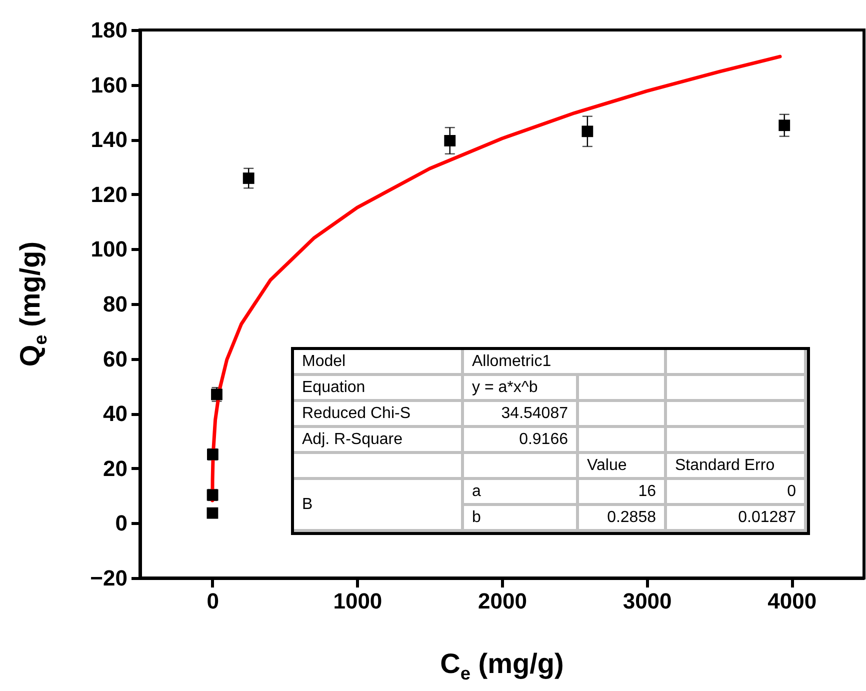 This screenshot has width=866, height=691. I want to click on x-tick-label: 2000, so click(502, 601).